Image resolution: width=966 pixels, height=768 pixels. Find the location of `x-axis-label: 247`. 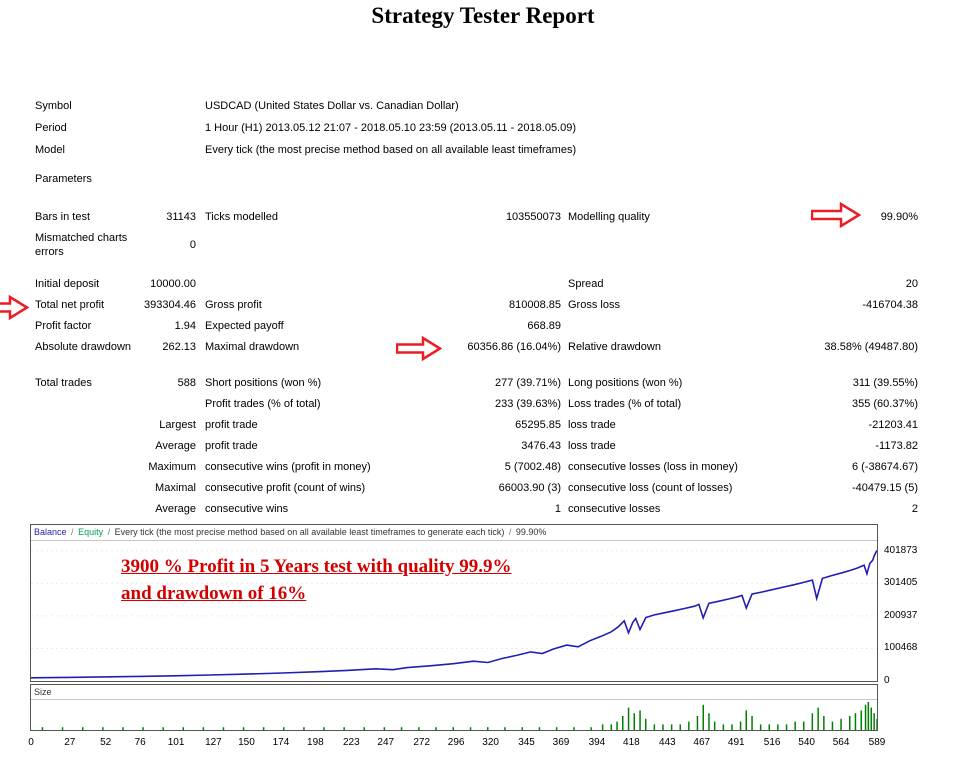

x-axis-label: 247 is located at coordinates (386, 742).